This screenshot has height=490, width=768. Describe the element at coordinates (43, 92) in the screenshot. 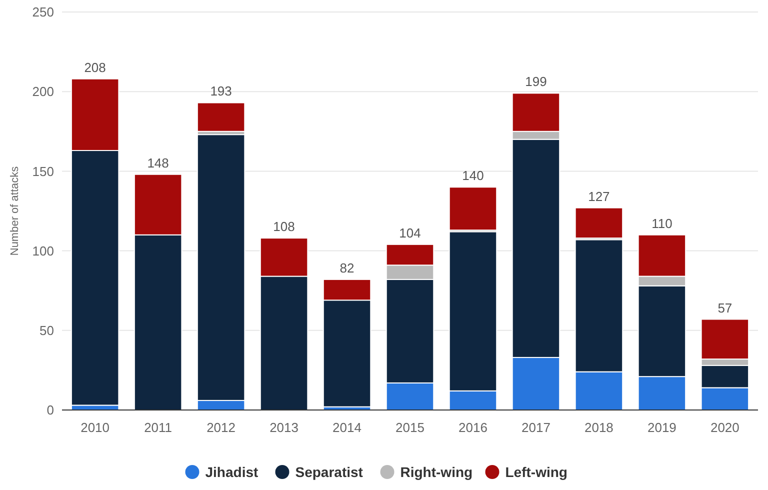

I see `y-tick-label: 200` at that location.